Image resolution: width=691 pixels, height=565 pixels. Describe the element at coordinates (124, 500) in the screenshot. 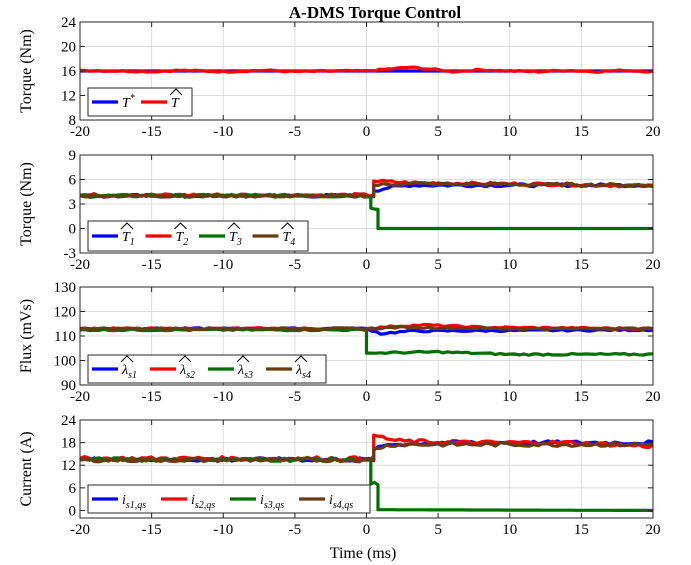

I see `legend-symbol: i` at that location.